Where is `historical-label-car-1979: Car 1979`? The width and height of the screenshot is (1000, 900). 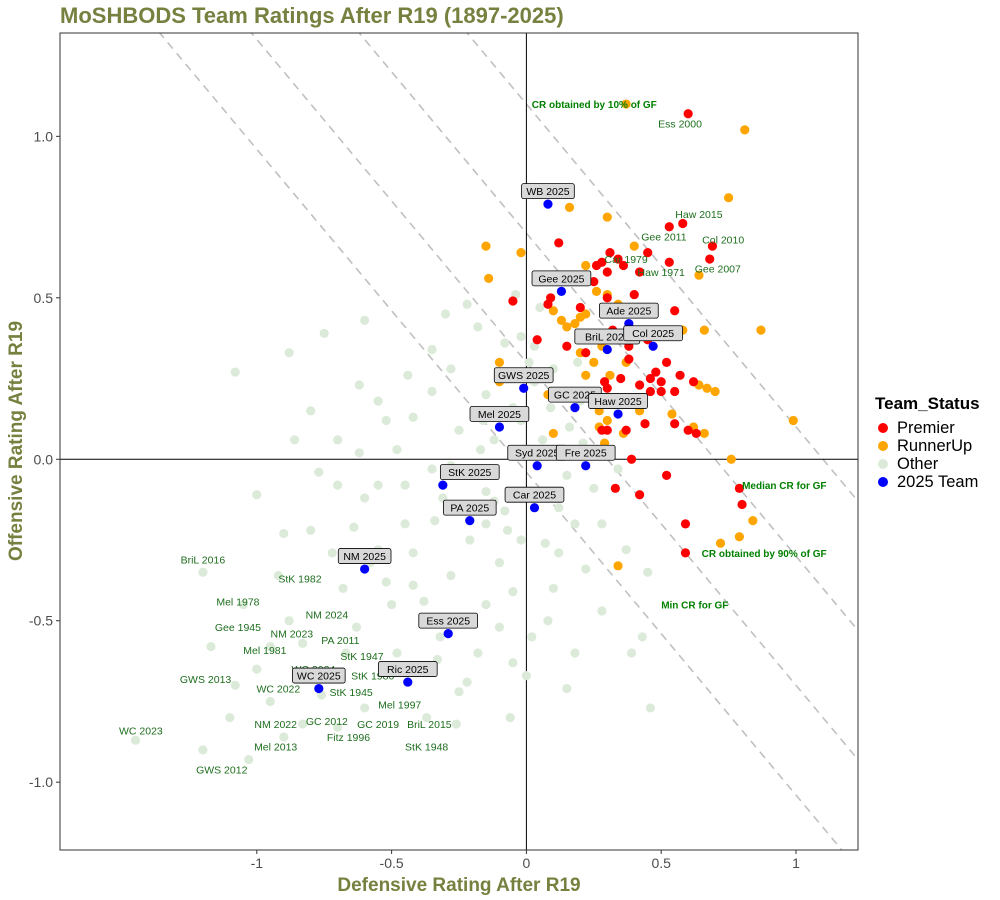
historical-label-car-1979: Car 1979 is located at coordinates (626, 260).